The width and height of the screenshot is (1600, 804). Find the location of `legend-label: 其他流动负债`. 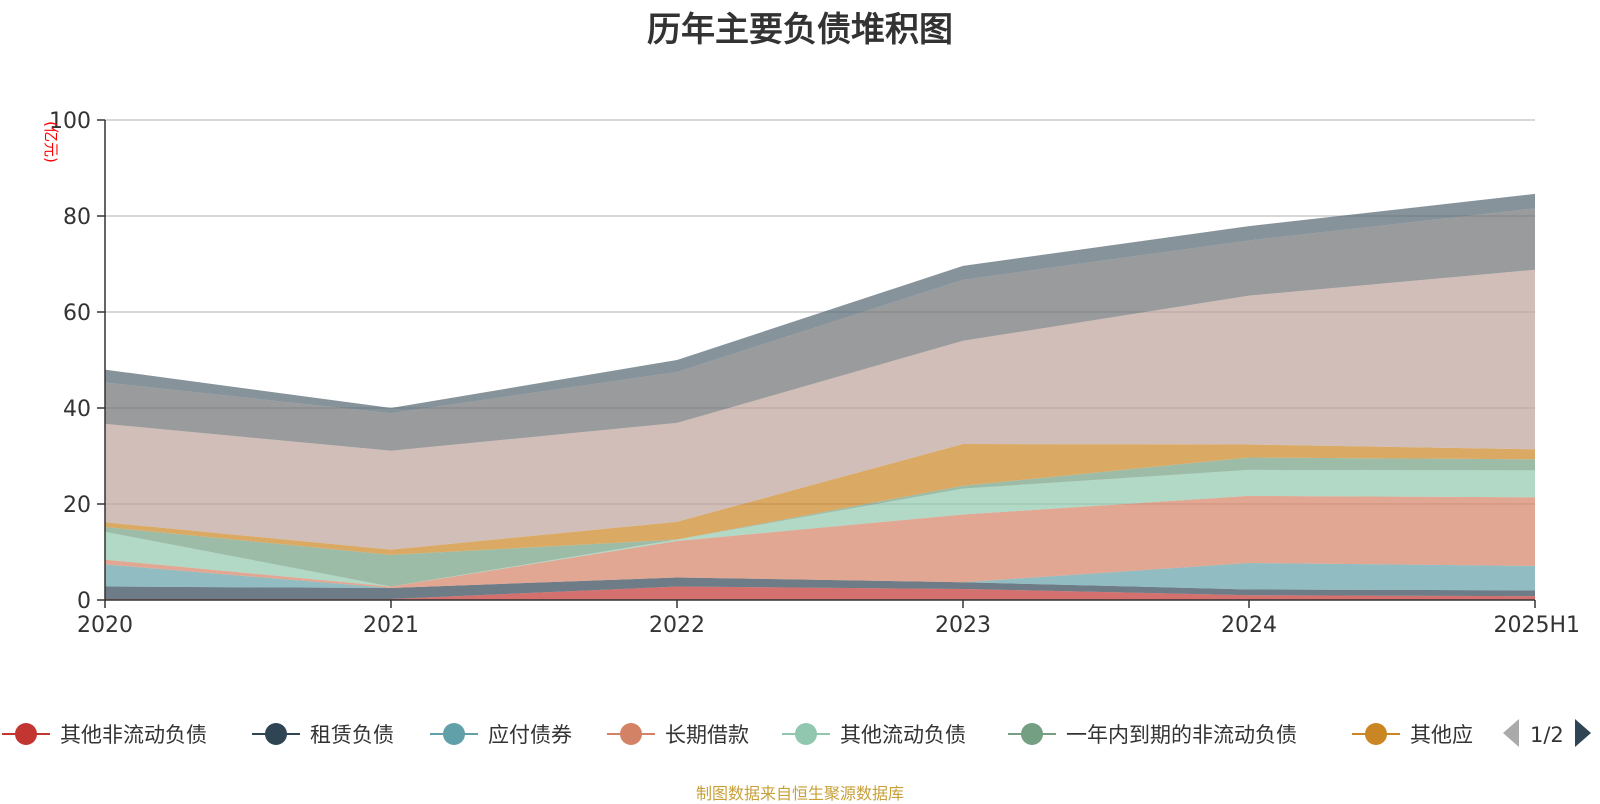

legend-label: 其他流动负债 is located at coordinates (903, 735).